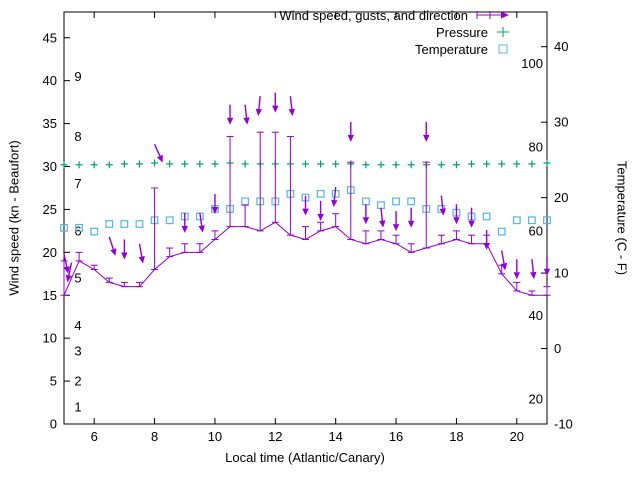 Image resolution: width=640 pixels, height=480 pixels. Describe the element at coordinates (50, 37) in the screenshot. I see `svg-text: 45` at that location.